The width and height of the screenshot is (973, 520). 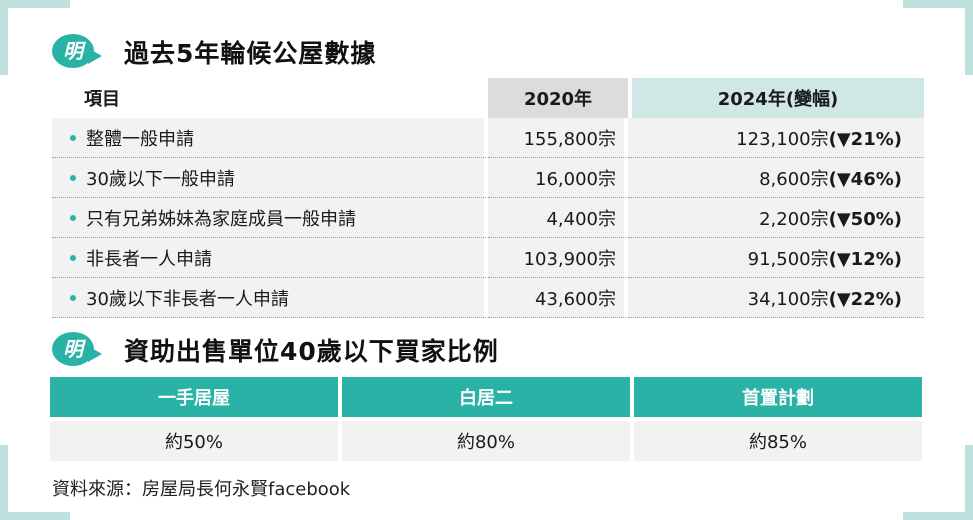 I want to click on ratio-value: 約80%, so click(x=486, y=441).